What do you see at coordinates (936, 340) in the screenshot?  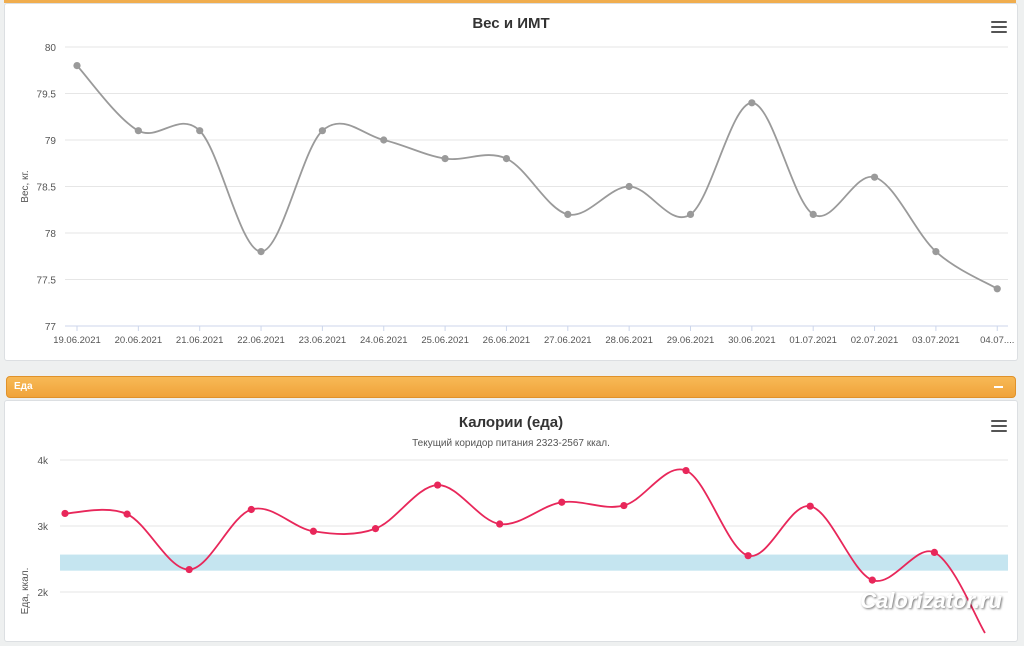 I see `x-tick-label: 03.07.2021` at bounding box center [936, 340].